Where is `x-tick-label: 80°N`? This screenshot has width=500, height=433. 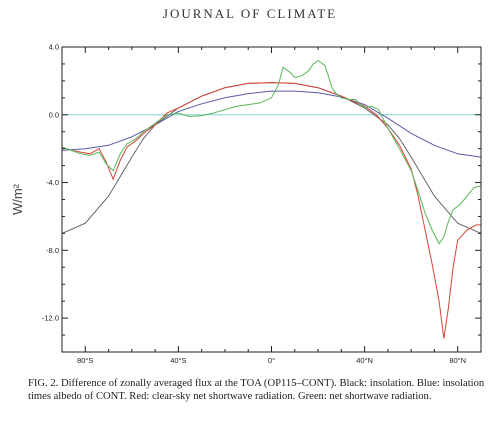 x-tick-label: 80°N is located at coordinates (457, 360).